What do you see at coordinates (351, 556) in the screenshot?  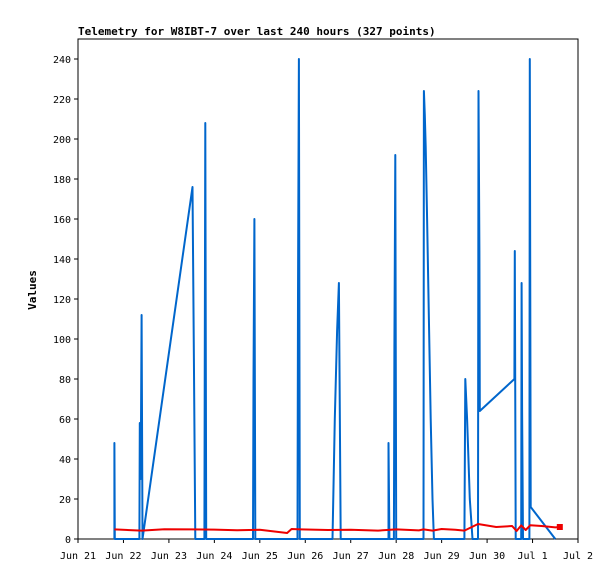 I see `x-tick-label: Jun 27` at bounding box center [351, 556].